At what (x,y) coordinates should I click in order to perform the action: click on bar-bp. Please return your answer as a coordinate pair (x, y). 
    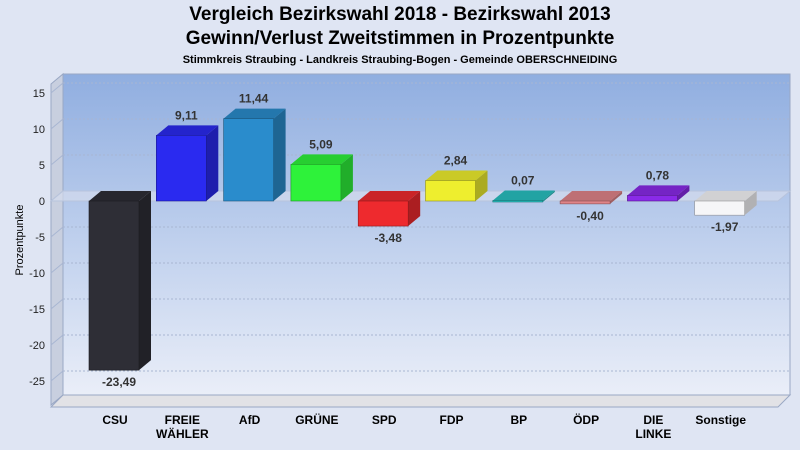
    Looking at the image, I should click on (523, 196).